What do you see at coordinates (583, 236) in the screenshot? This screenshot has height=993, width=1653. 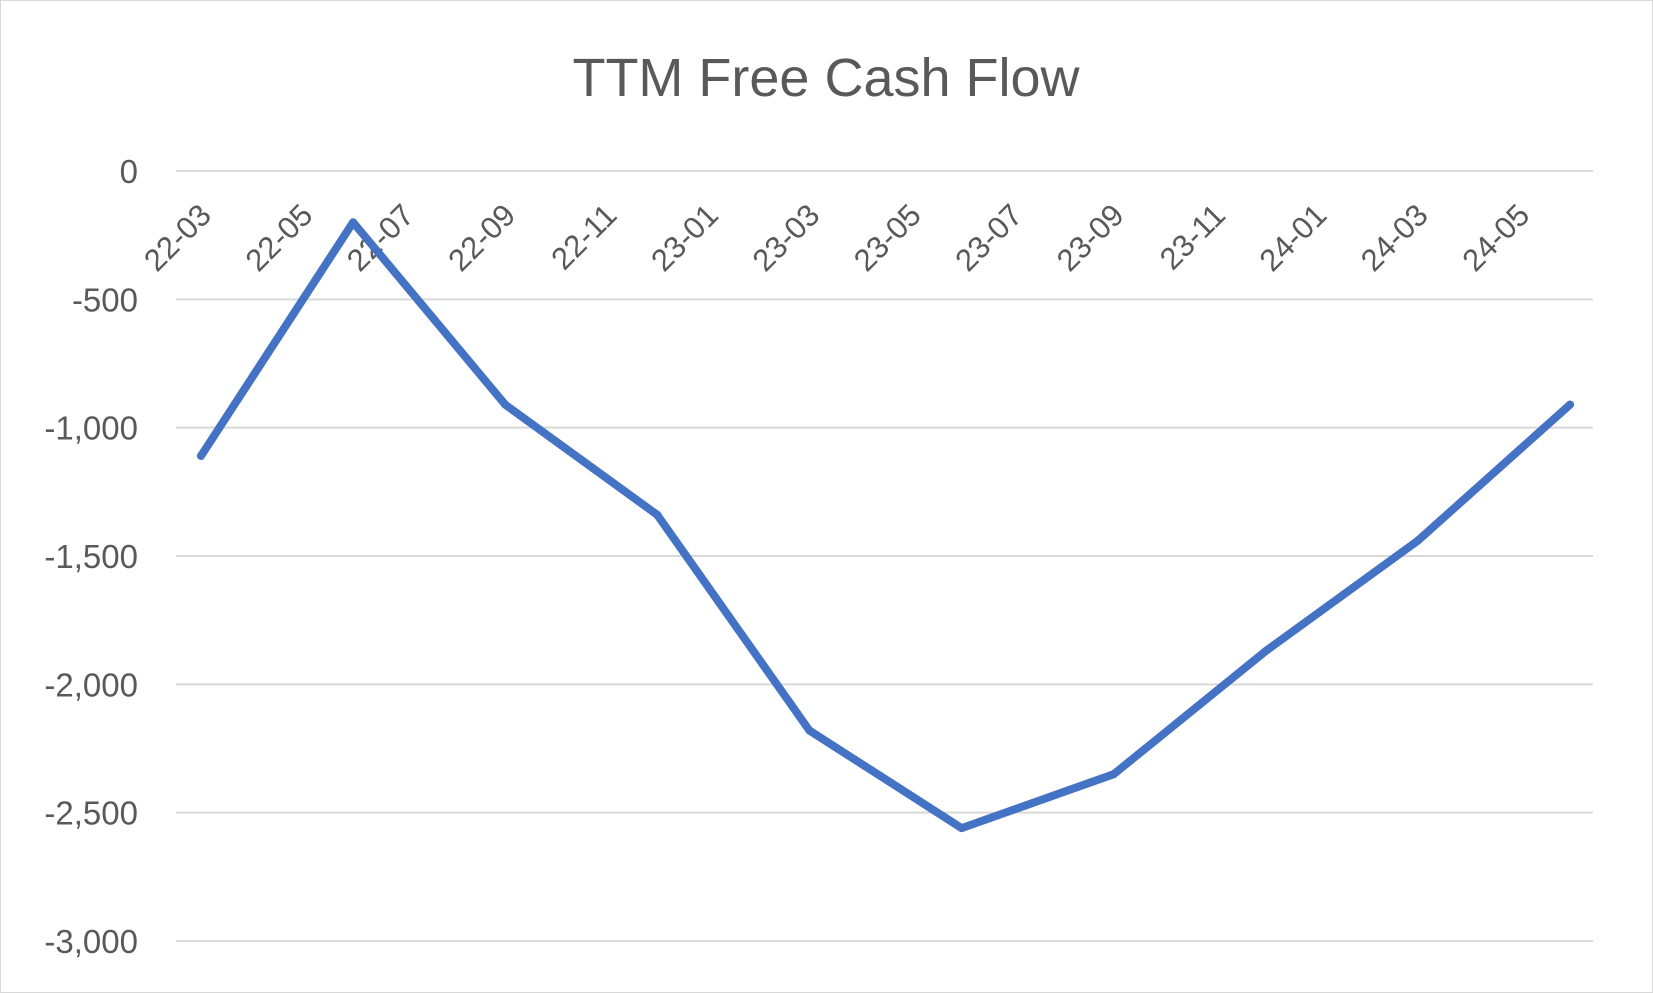 I see `x-tick-label: 22-11` at bounding box center [583, 236].